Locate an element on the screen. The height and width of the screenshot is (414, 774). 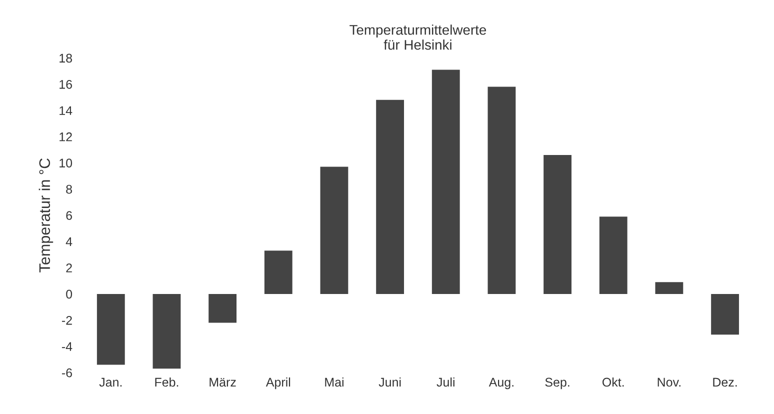
x-tick-label: Juli is located at coordinates (445, 382).